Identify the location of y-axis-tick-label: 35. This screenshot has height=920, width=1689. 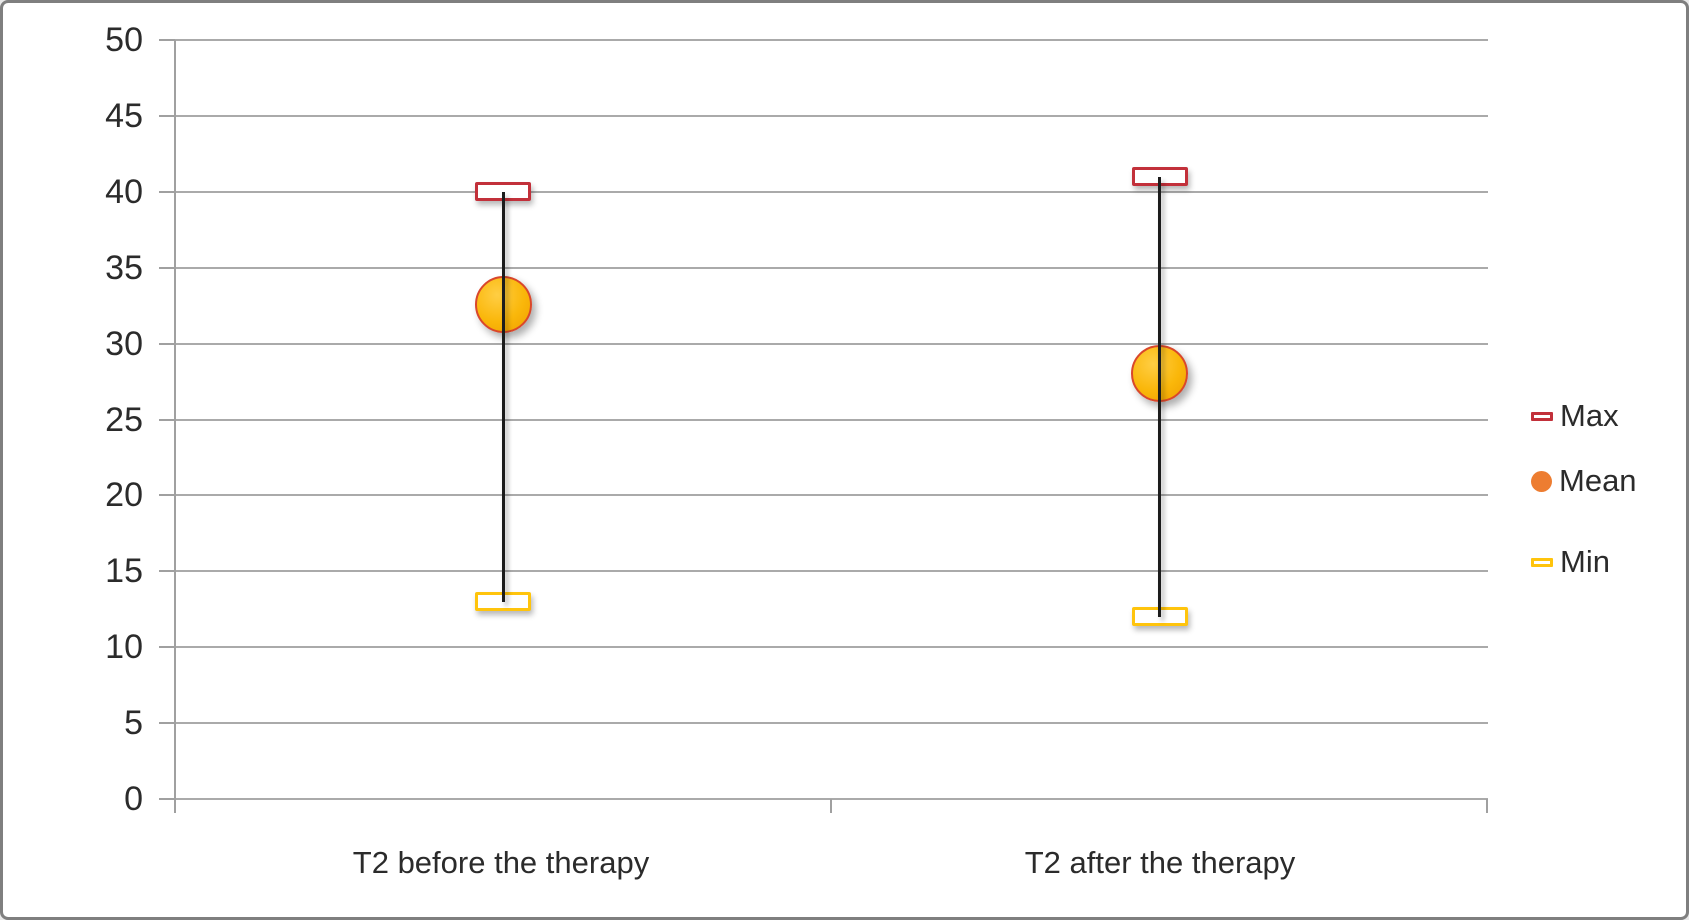
(124, 267).